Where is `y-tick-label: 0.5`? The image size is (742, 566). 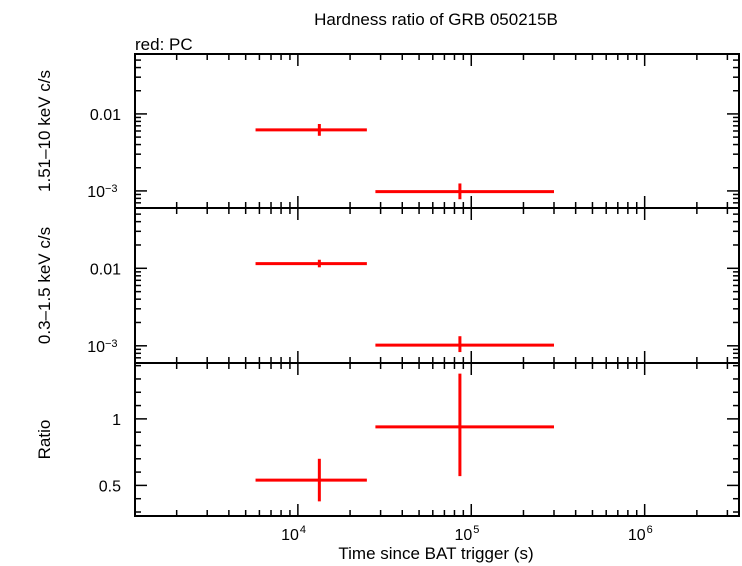
y-tick-label: 0.5 is located at coordinates (110, 486).